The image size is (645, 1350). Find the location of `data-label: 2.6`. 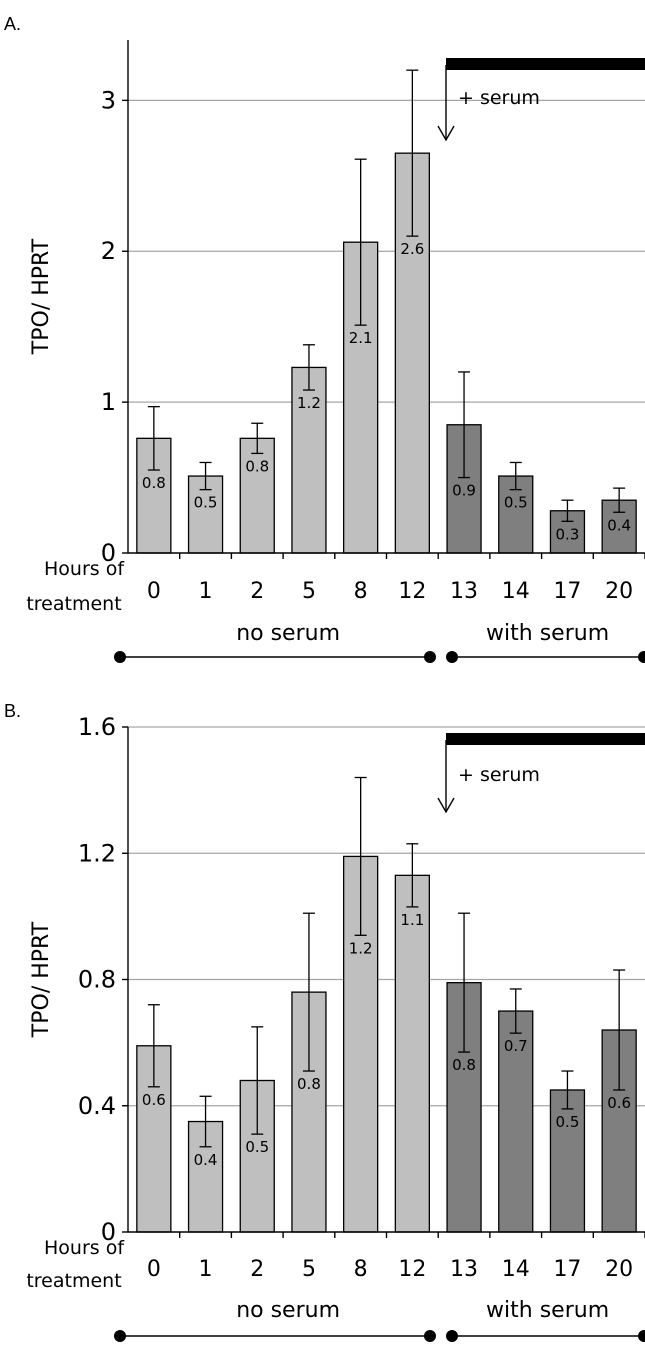

data-label: 2.6 is located at coordinates (412, 249).